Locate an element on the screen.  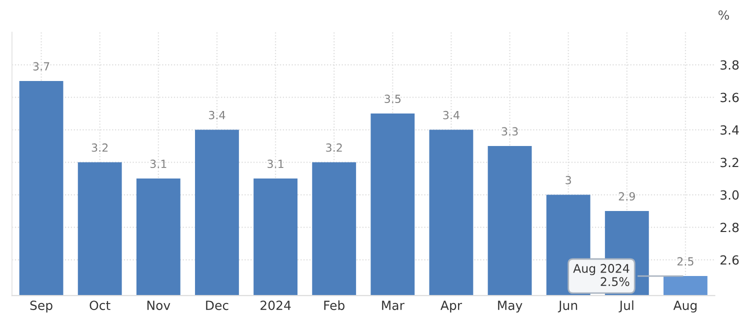
x-tick-label: Jun is located at coordinates (568, 306).